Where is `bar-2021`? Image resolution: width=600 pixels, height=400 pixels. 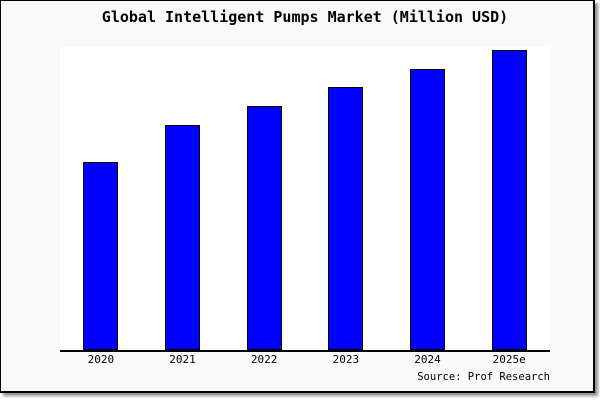 bar-2021 is located at coordinates (182, 237).